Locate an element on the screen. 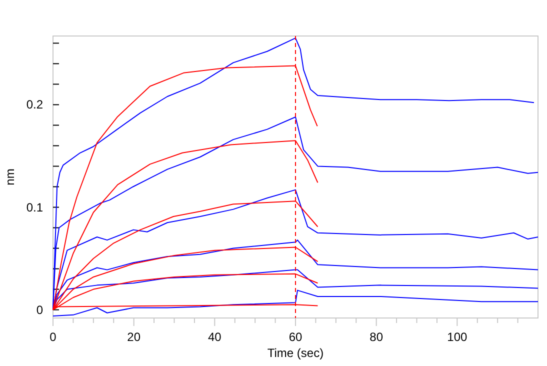 The image size is (547, 366). x-tick-label: 60 is located at coordinates (295, 337).